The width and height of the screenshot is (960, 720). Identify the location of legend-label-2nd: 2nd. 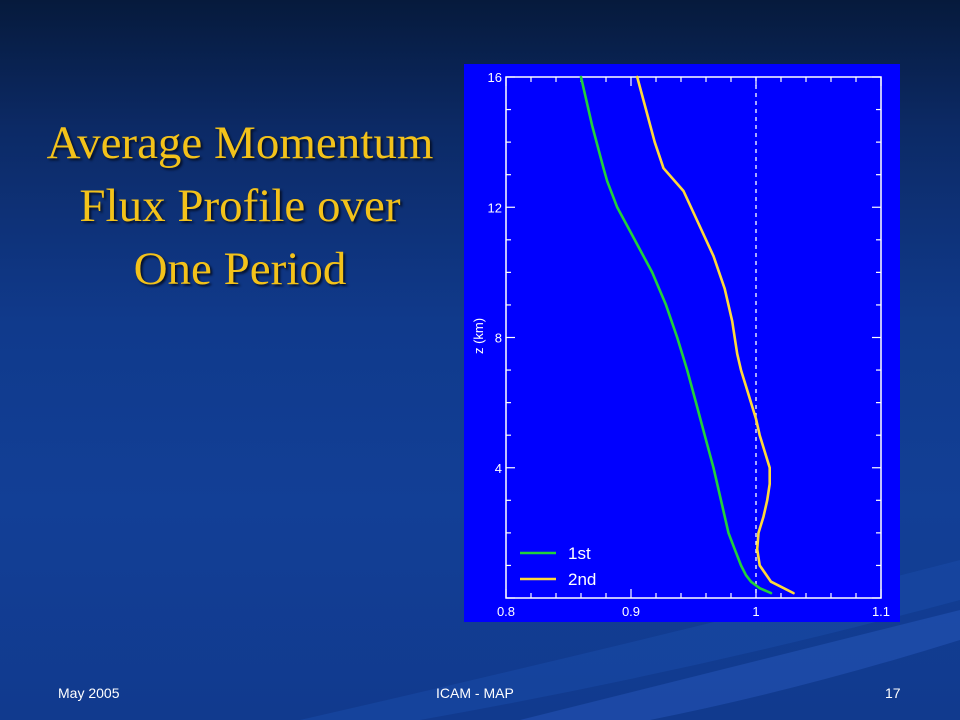
(582, 579).